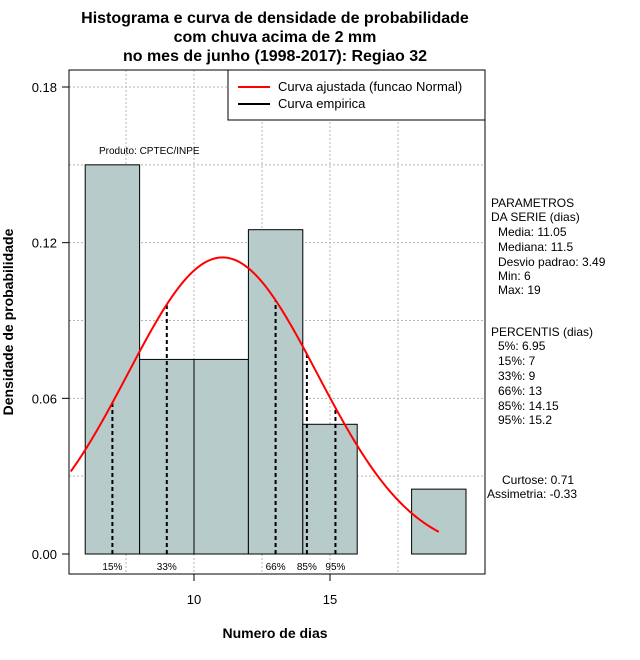 The height and width of the screenshot is (660, 640). Describe the element at coordinates (535, 217) in the screenshot. I see `param-header-2: DA SERIE (dias)` at that location.